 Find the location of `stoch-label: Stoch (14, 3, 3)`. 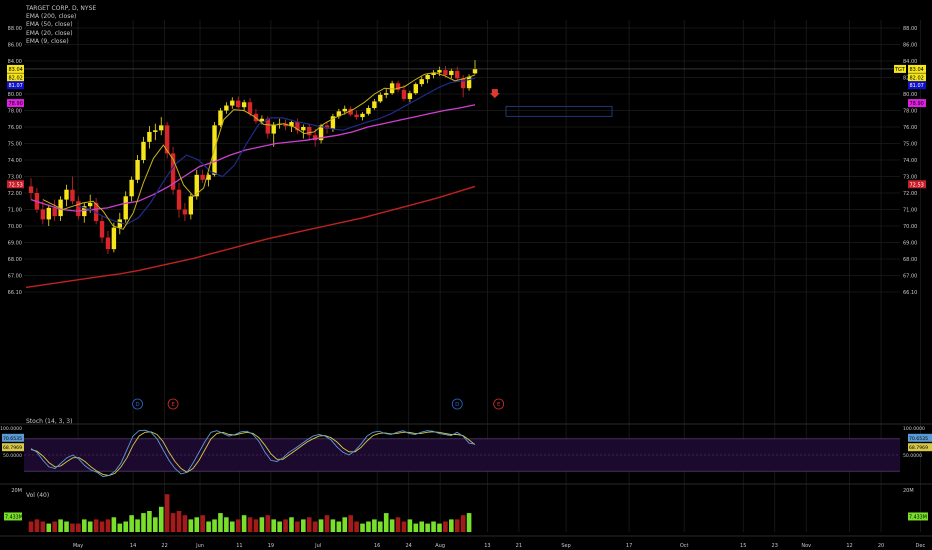

stoch-label: Stoch (14, 3, 3) is located at coordinates (49, 421).